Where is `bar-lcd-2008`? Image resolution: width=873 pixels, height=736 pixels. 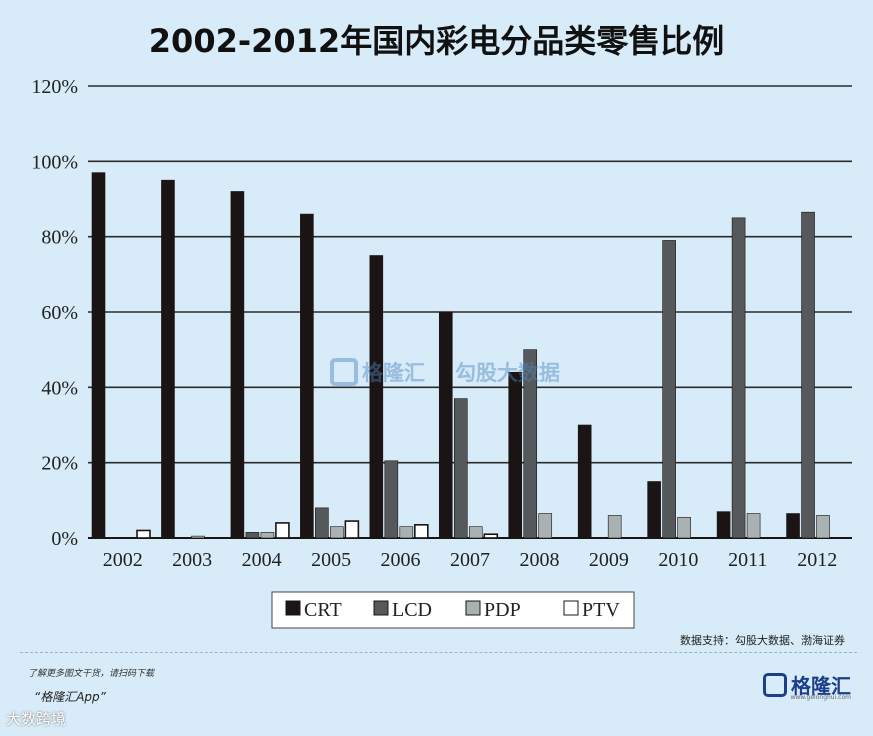 bar-lcd-2008 is located at coordinates (530, 444).